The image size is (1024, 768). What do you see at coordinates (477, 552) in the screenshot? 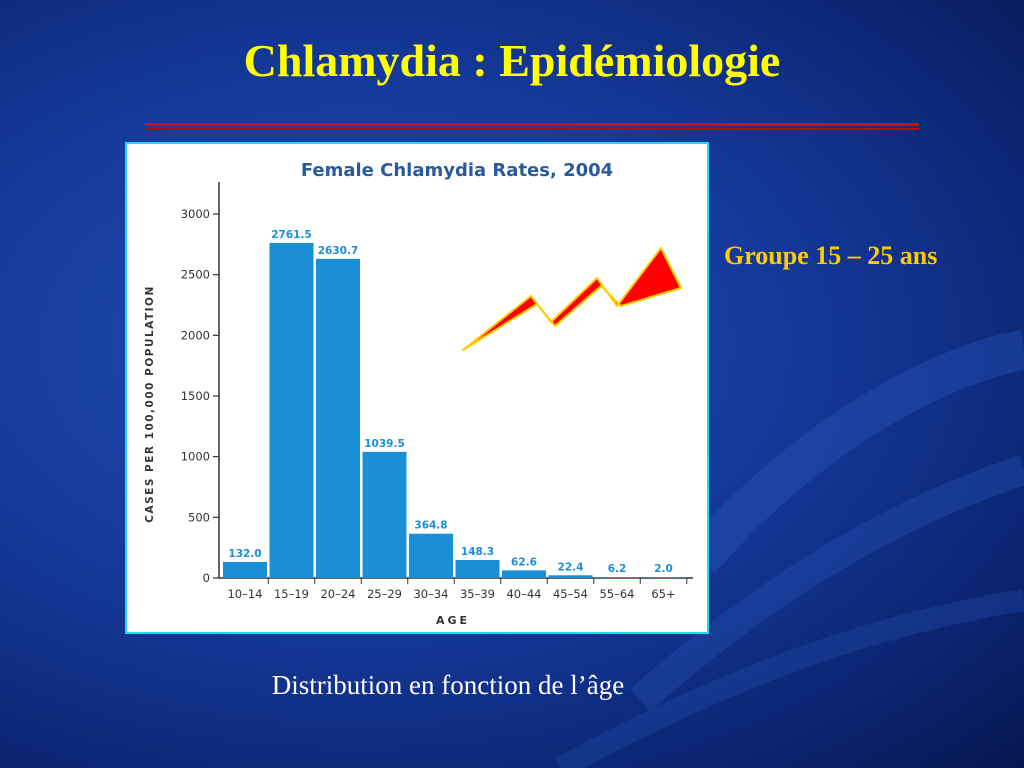
I see `bar-value-label: 148.3` at bounding box center [477, 552].